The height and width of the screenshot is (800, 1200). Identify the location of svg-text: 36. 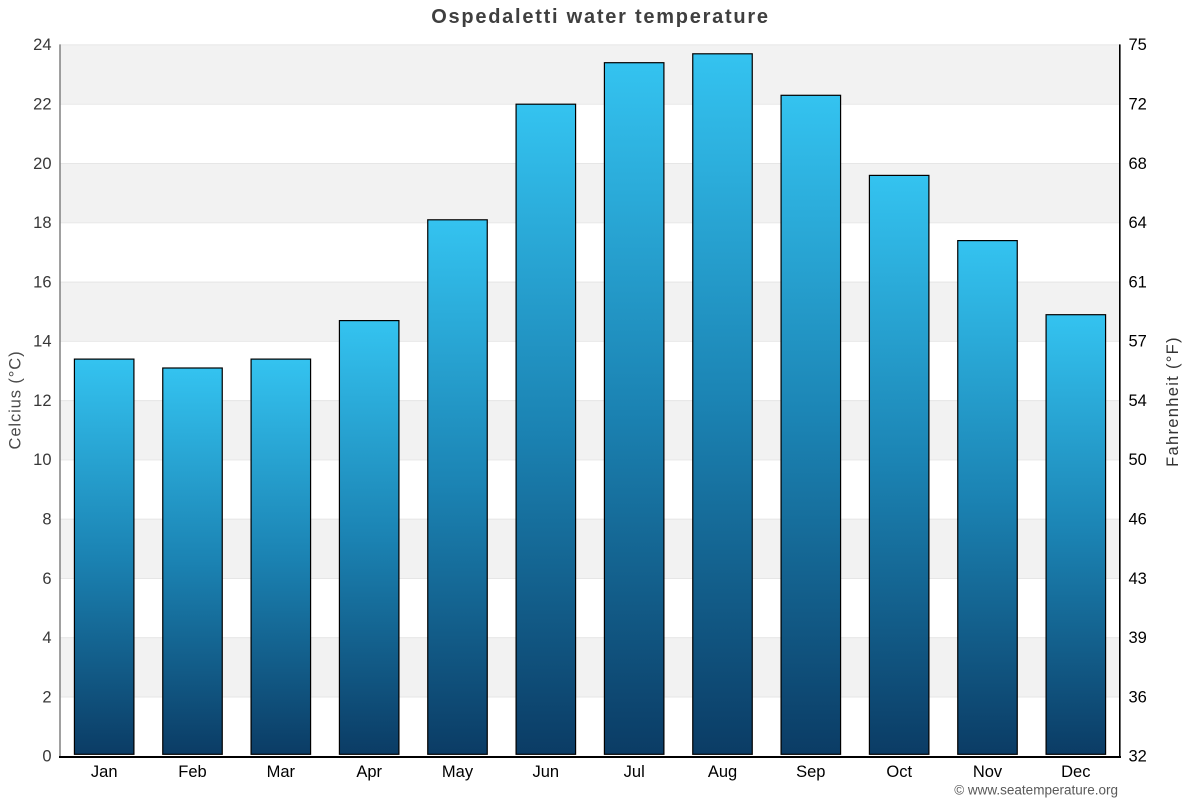
(1138, 697).